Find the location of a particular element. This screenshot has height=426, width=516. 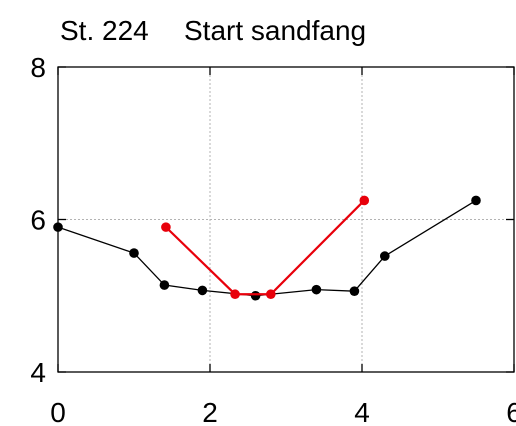

y-tick-label: 8 is located at coordinates (38, 67).